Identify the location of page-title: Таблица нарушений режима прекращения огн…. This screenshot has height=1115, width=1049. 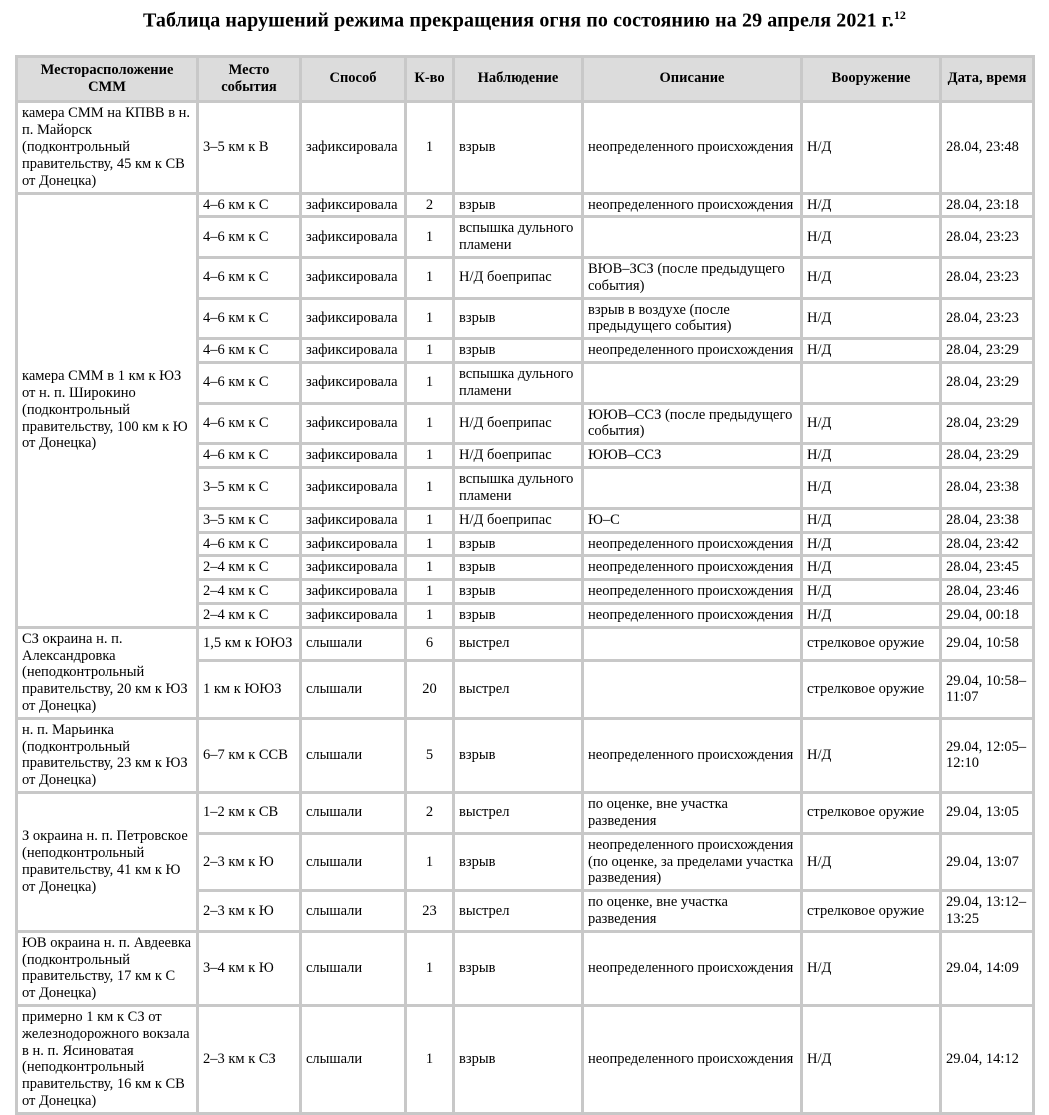
(524, 20).